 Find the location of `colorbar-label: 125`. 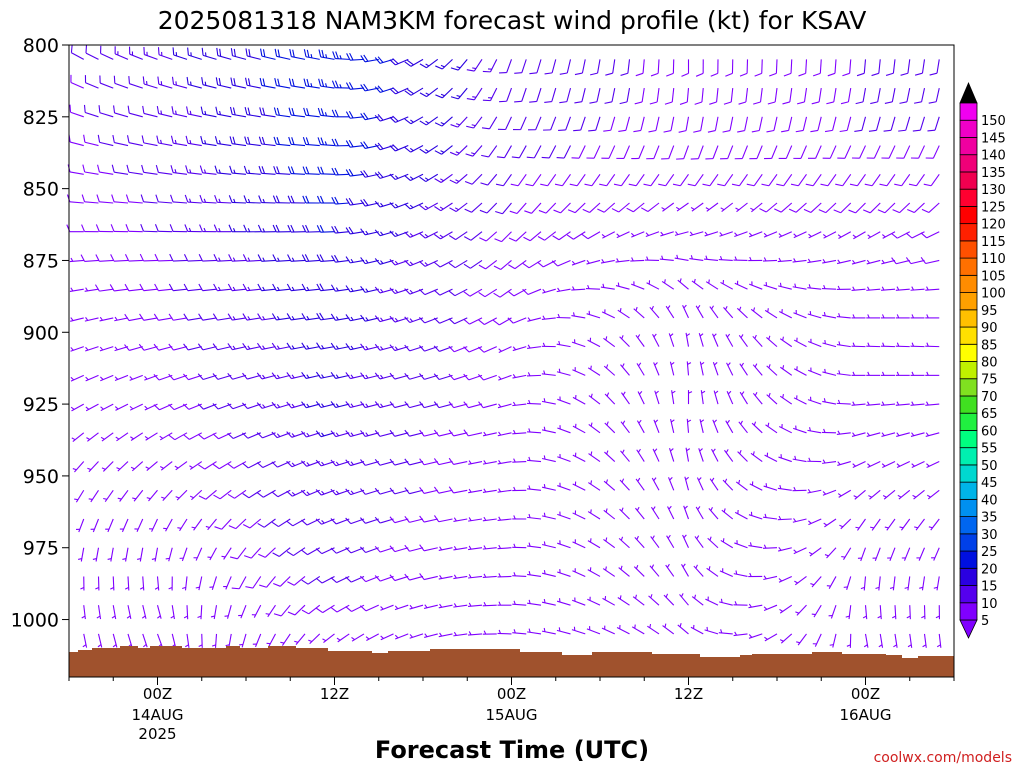

colorbar-label: 125 is located at coordinates (993, 207).